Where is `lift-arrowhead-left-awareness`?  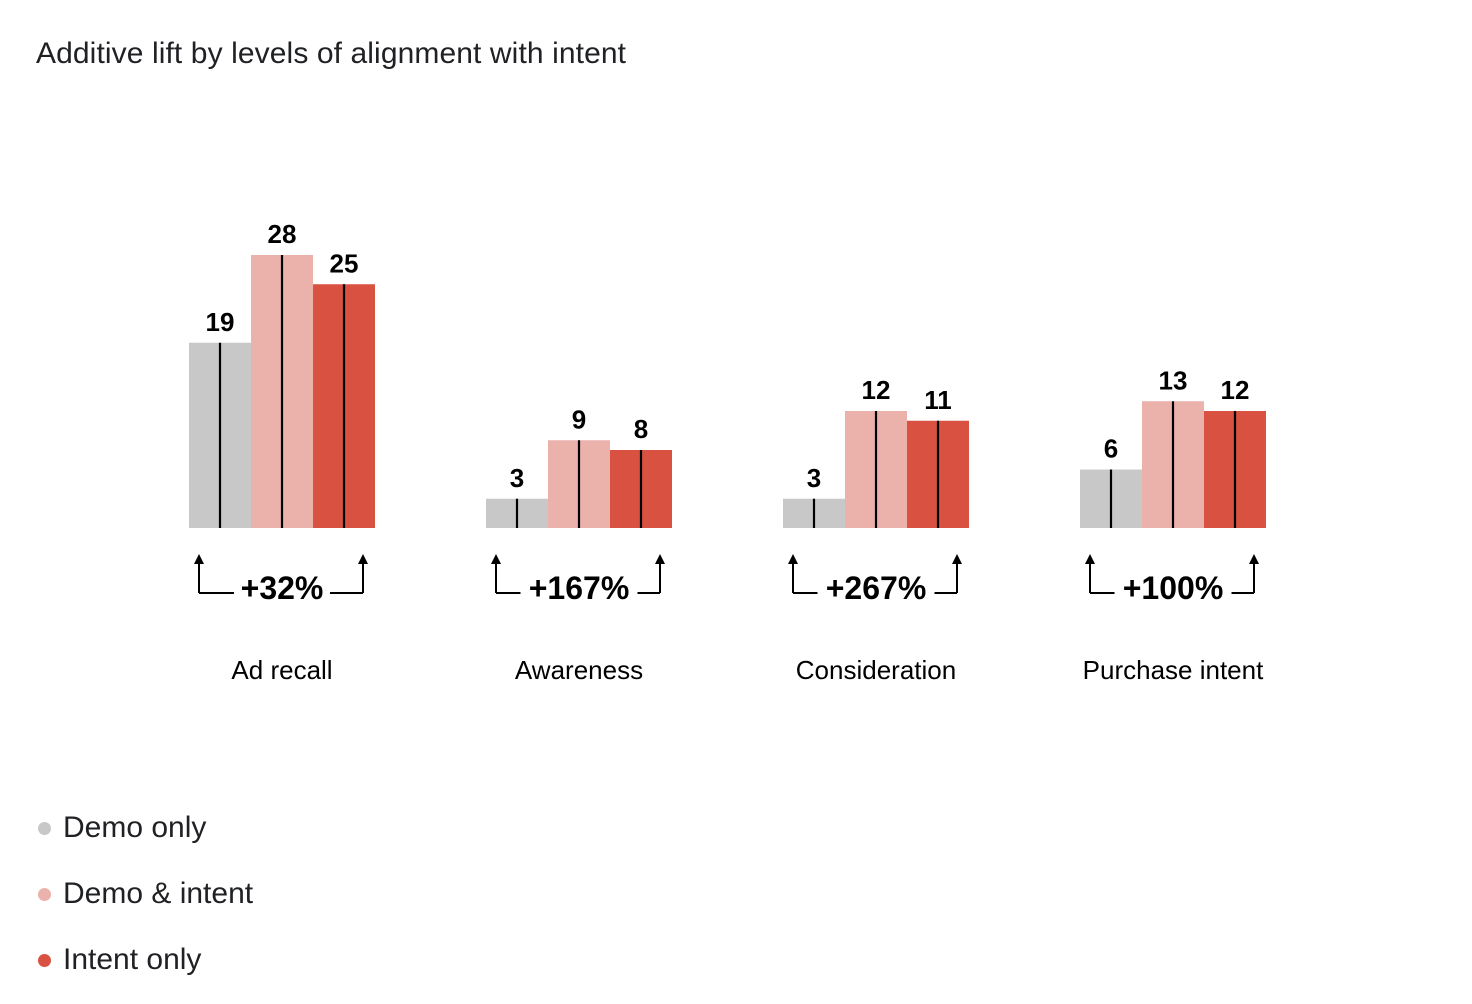
lift-arrowhead-left-awareness is located at coordinates (496, 559).